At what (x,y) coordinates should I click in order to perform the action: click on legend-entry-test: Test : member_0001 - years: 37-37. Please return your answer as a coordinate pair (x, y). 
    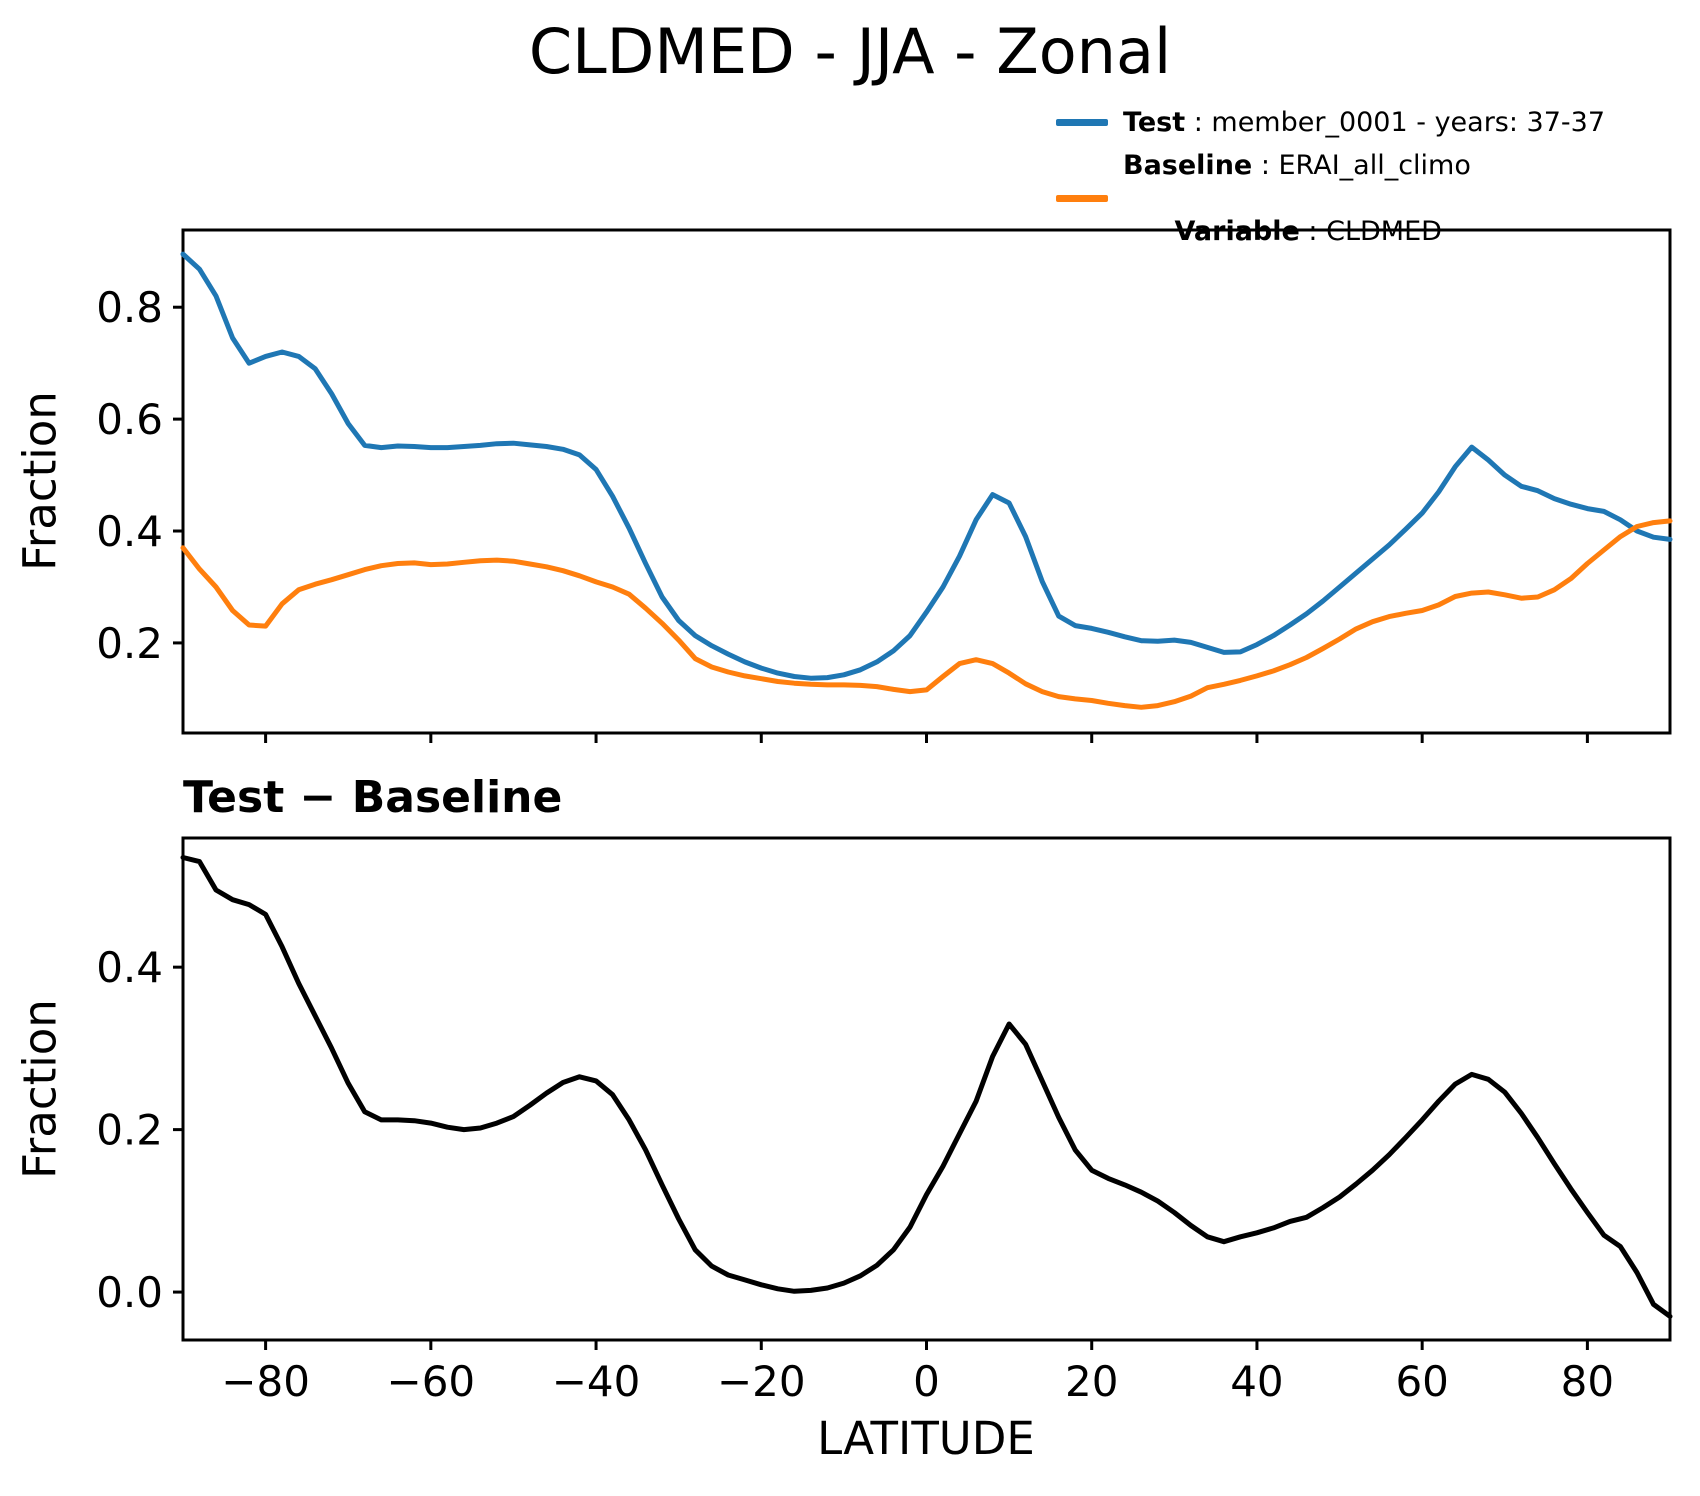
    Looking at the image, I should click on (1330, 122).